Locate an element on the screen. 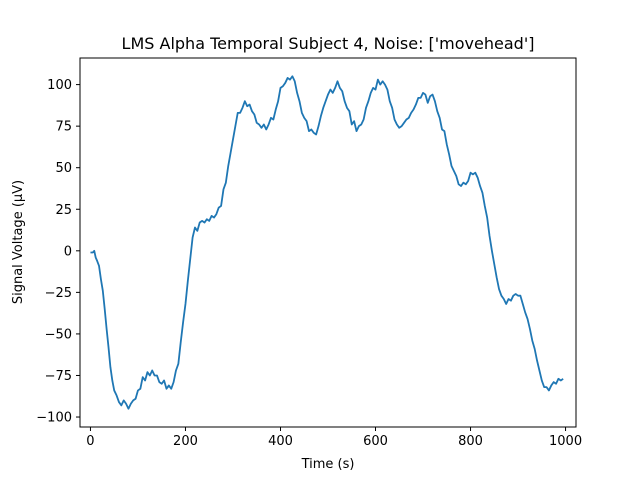  y-tick-label: −50 is located at coordinates (58, 334).